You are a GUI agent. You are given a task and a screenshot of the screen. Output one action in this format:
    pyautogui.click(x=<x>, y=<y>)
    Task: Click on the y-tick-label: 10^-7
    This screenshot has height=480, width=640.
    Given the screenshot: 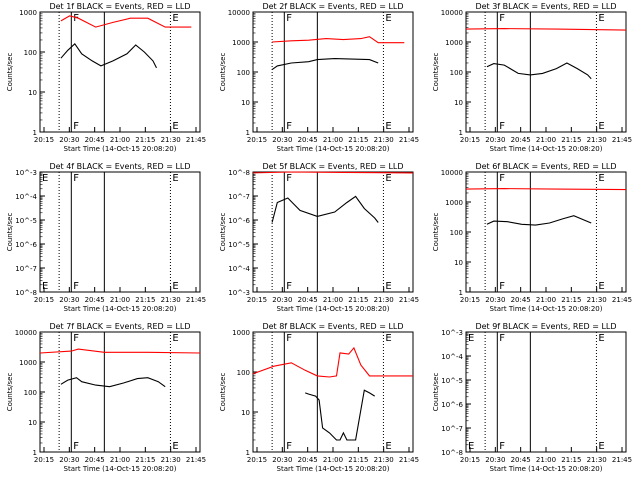 What is the action you would take?
    pyautogui.click(x=26, y=269)
    